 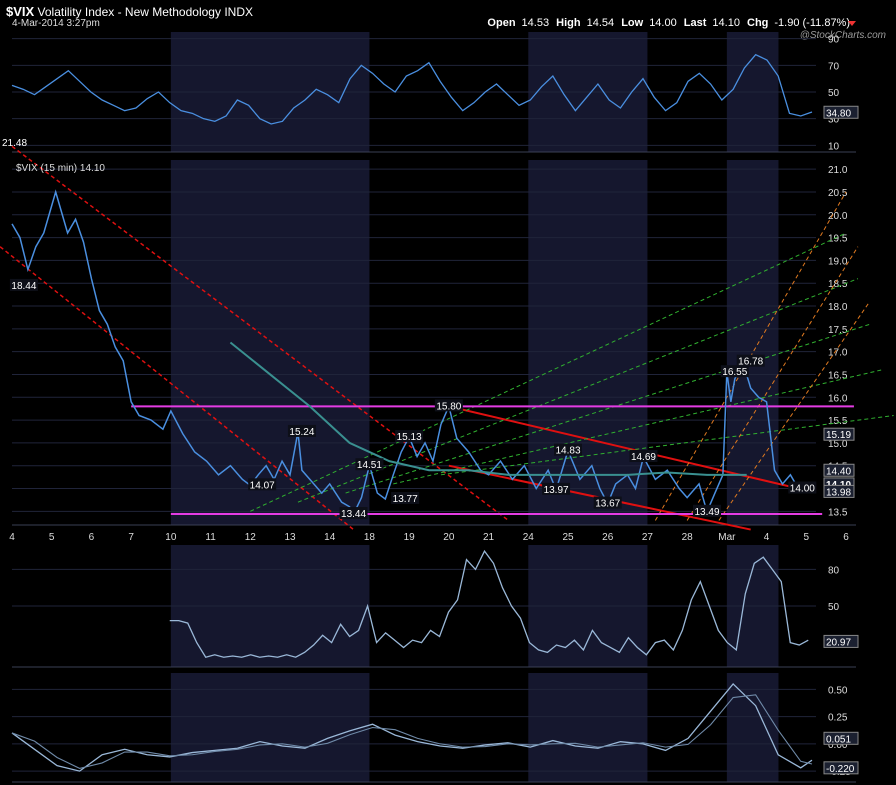 I want to click on macd-tick-1: 0.25, so click(x=838, y=718).